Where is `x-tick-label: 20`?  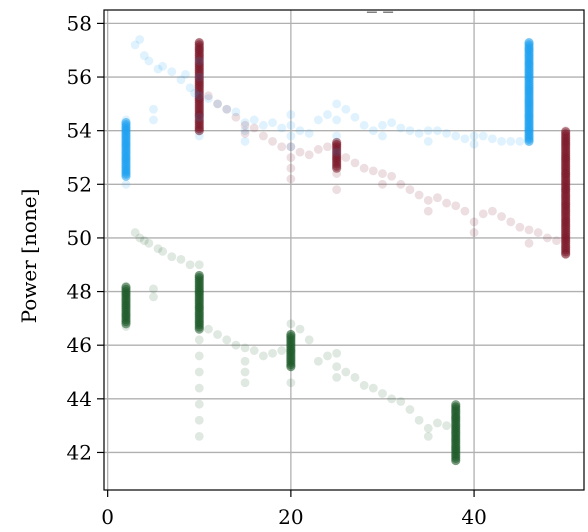
x-tick-label: 20 is located at coordinates (290, 517).